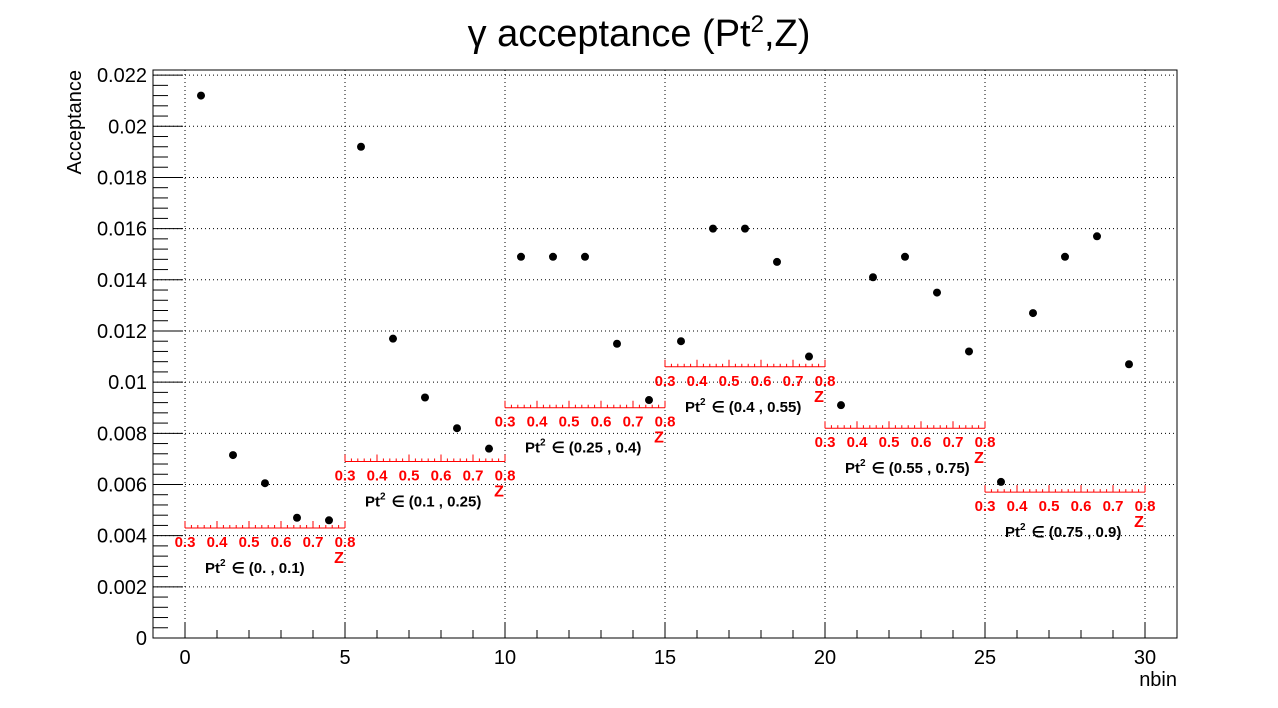 Image resolution: width=1278 pixels, height=708 pixels. Describe the element at coordinates (985, 658) in the screenshot. I see `x-tick-label: 25` at that location.